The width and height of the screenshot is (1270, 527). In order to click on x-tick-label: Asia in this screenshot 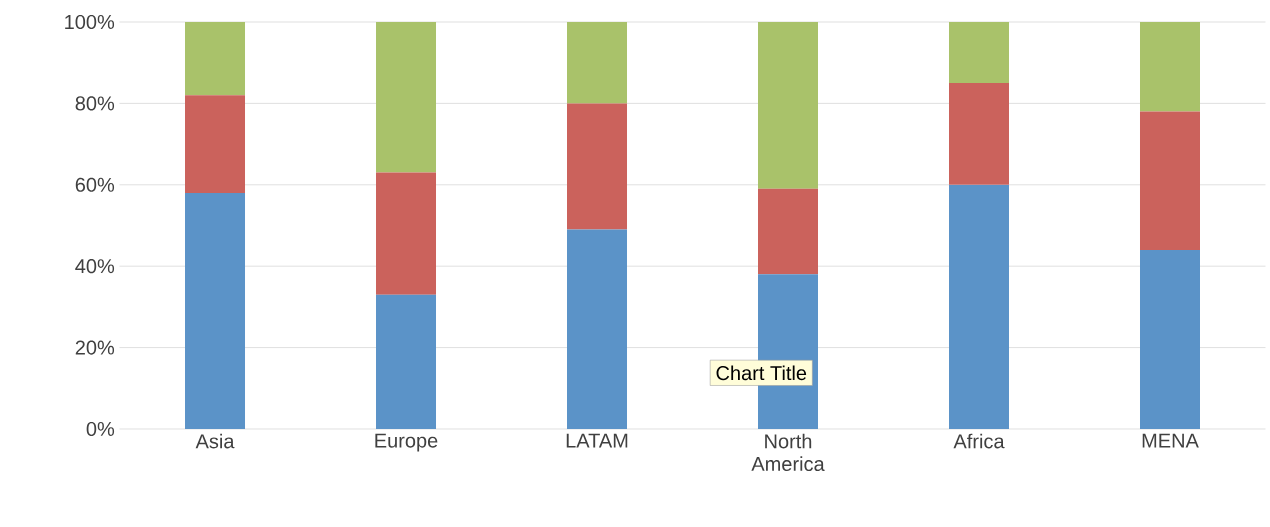, I will do `click(215, 441)`.